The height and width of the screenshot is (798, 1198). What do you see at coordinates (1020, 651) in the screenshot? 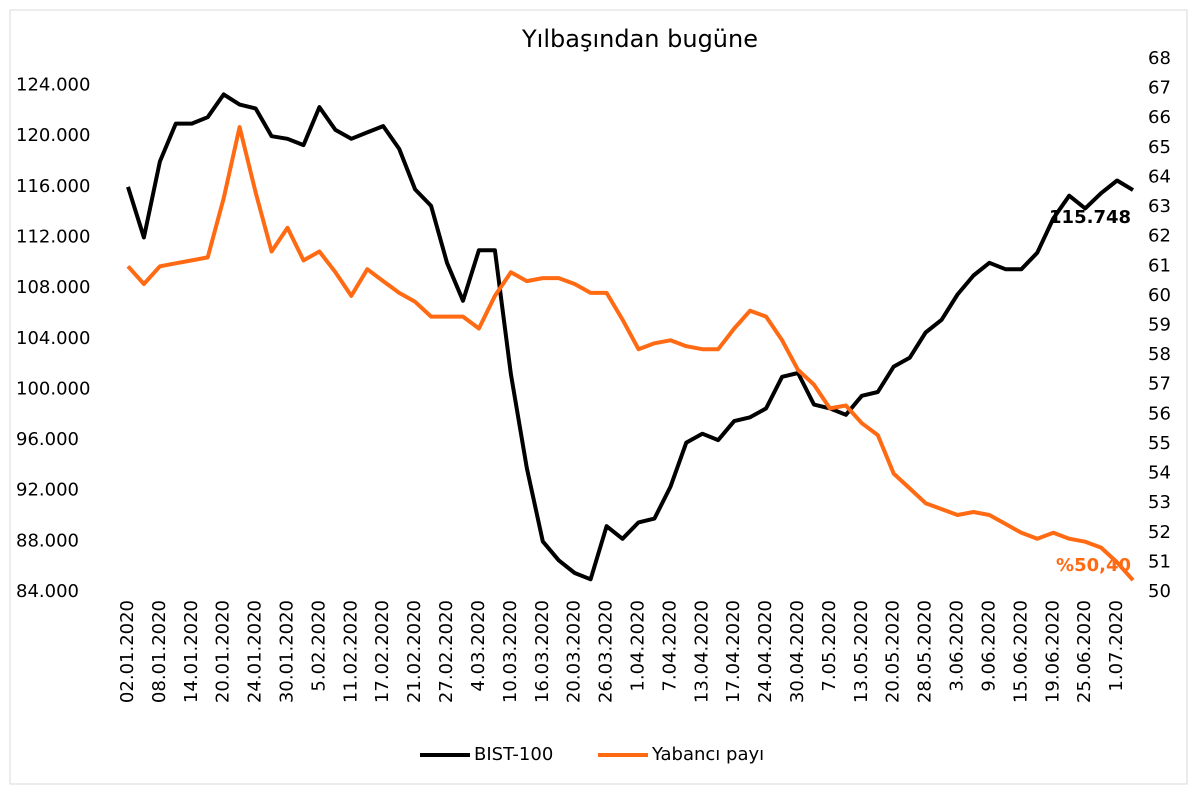
I see `x-tick-label: 15.06.2020` at bounding box center [1020, 651].